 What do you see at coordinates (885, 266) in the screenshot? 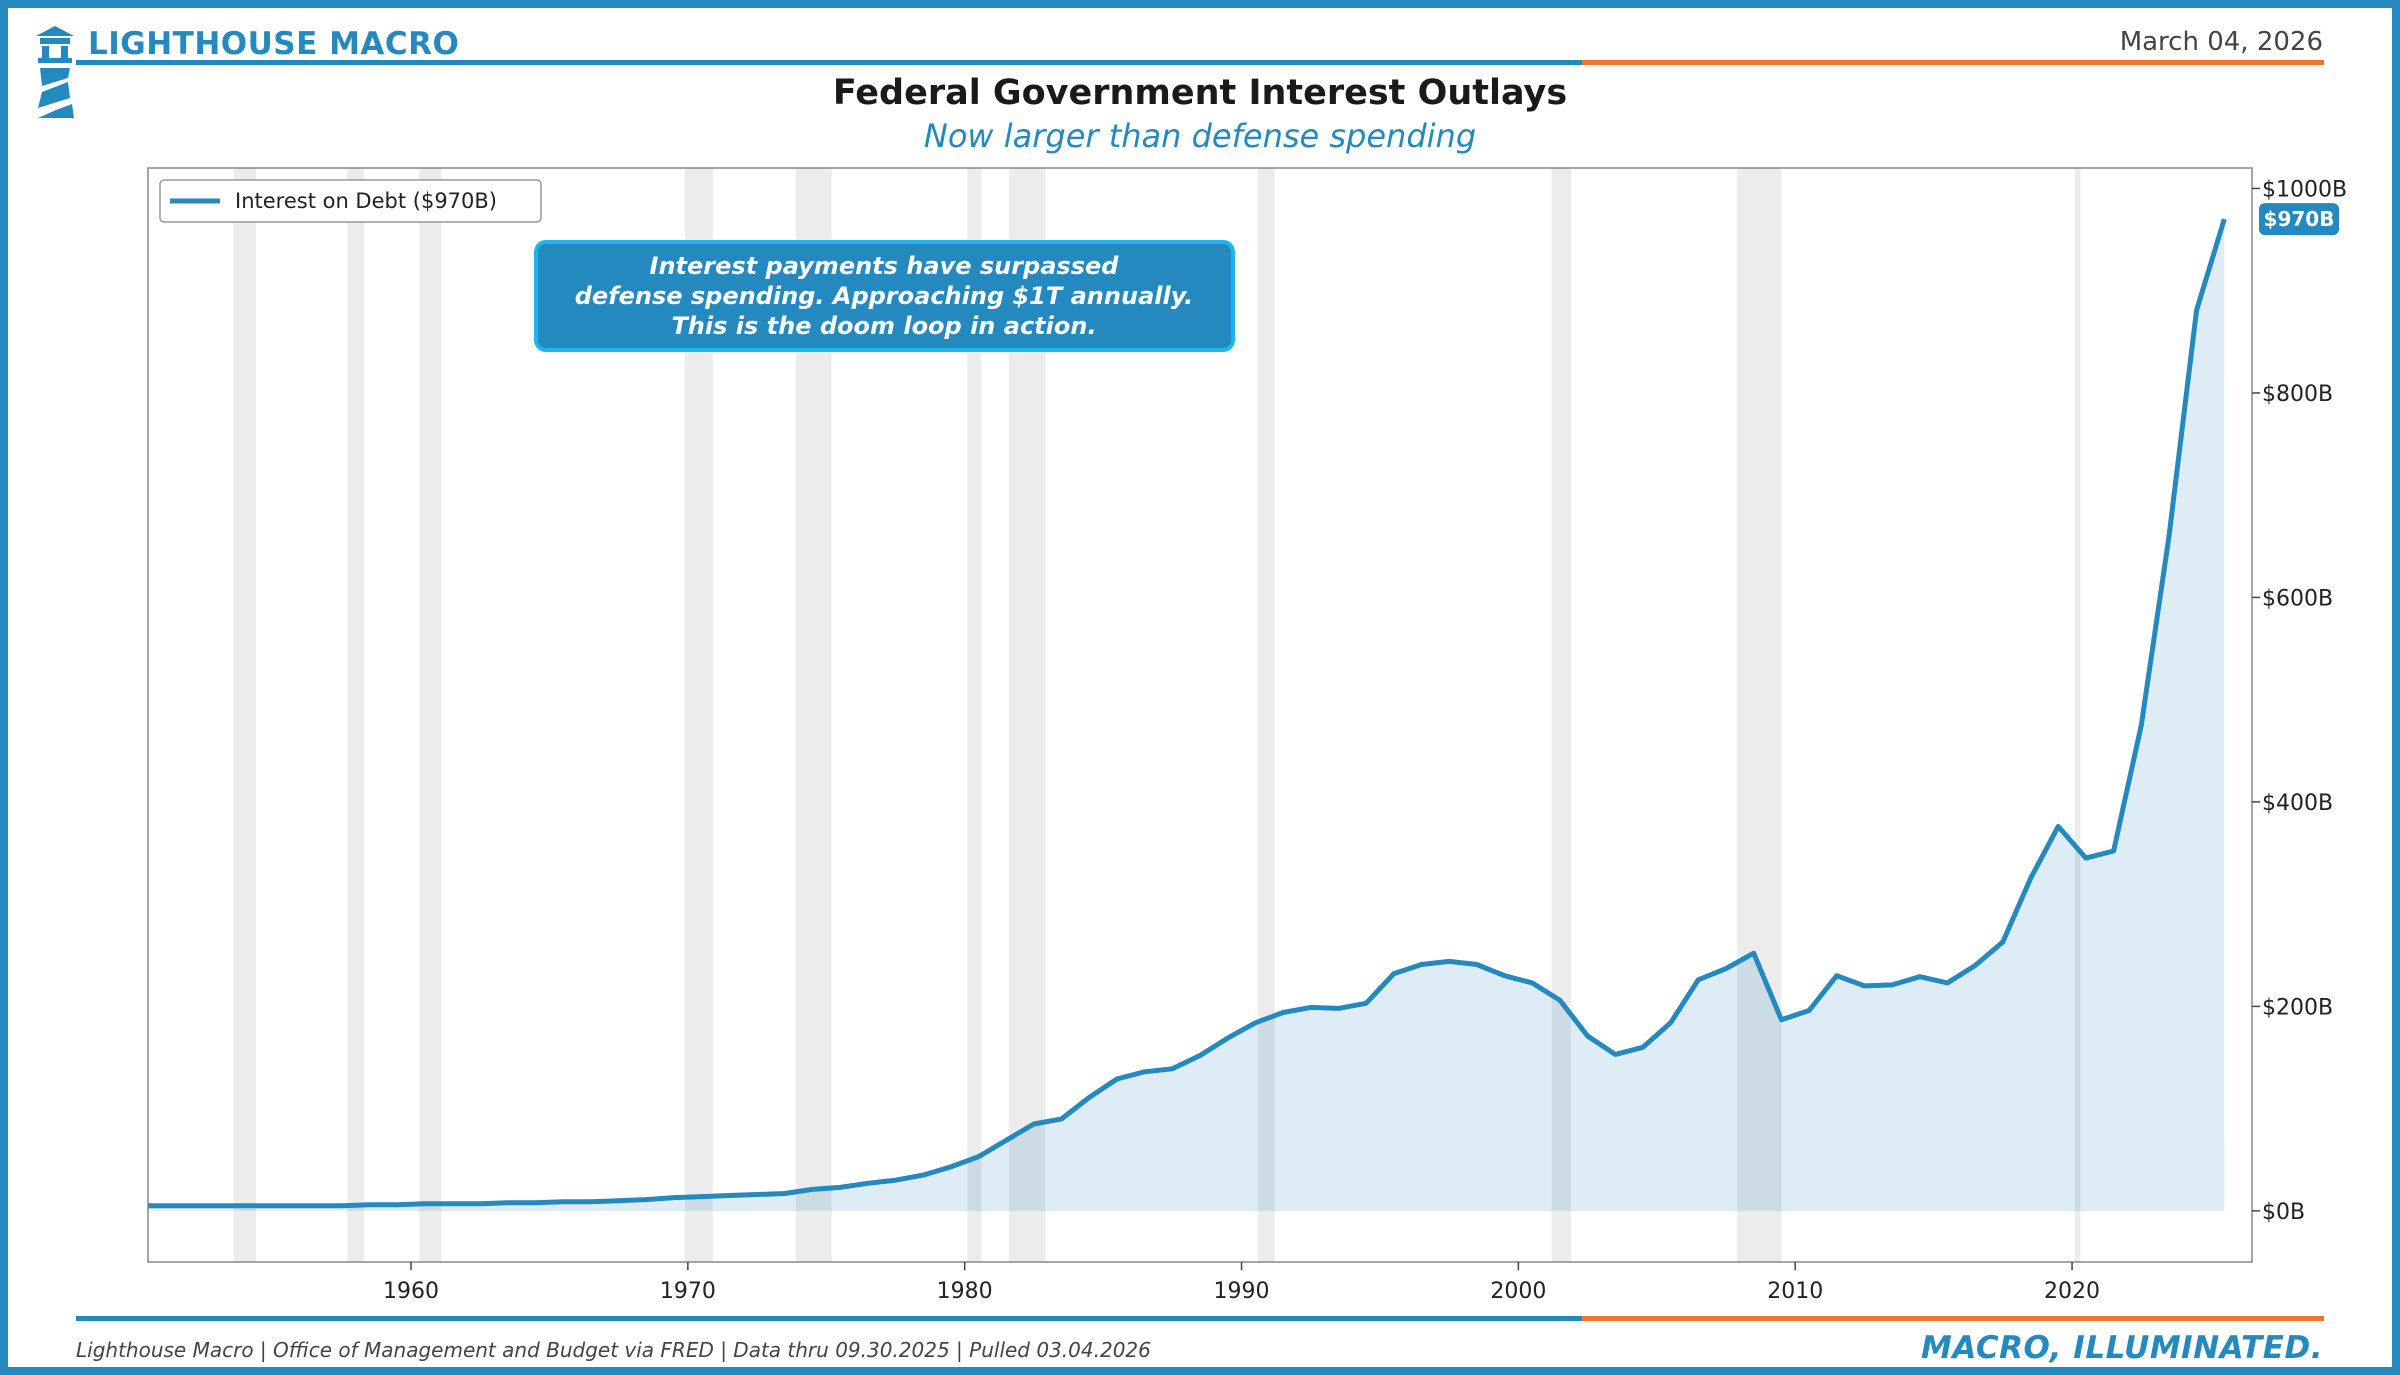
I see `annotation-line-1: Interest payments have surpassed` at bounding box center [885, 266].